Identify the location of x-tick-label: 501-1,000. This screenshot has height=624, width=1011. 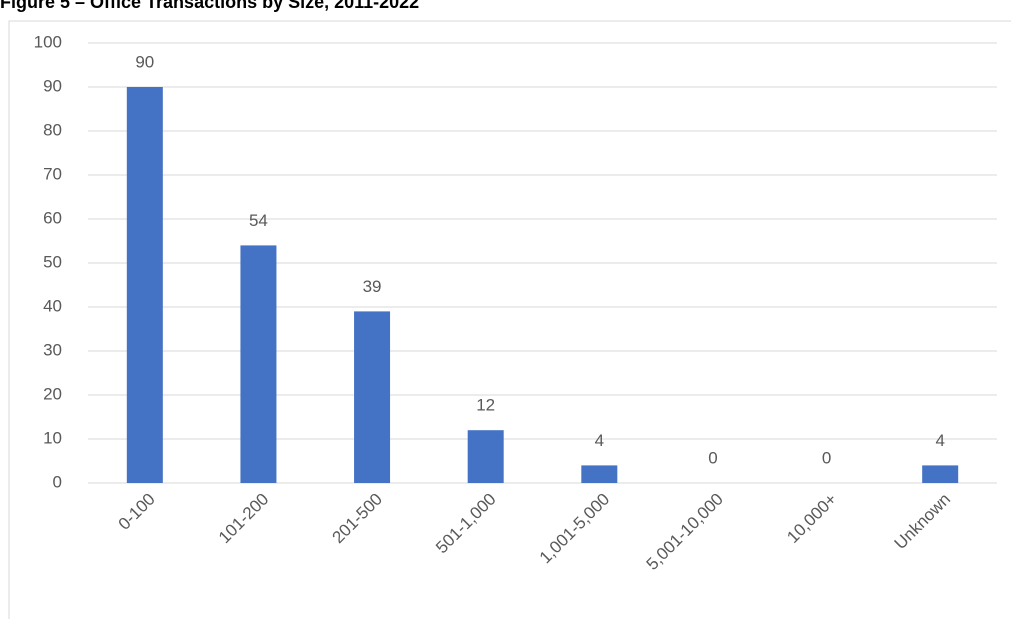
(466, 524).